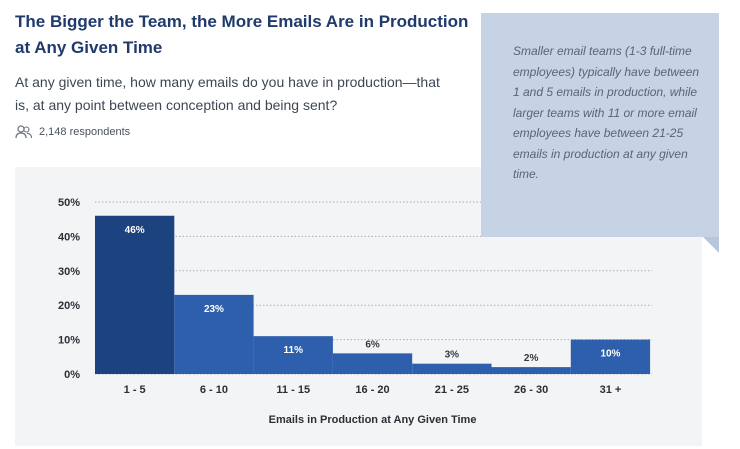 The height and width of the screenshot is (449, 740). I want to click on data-label: 6%, so click(372, 344).